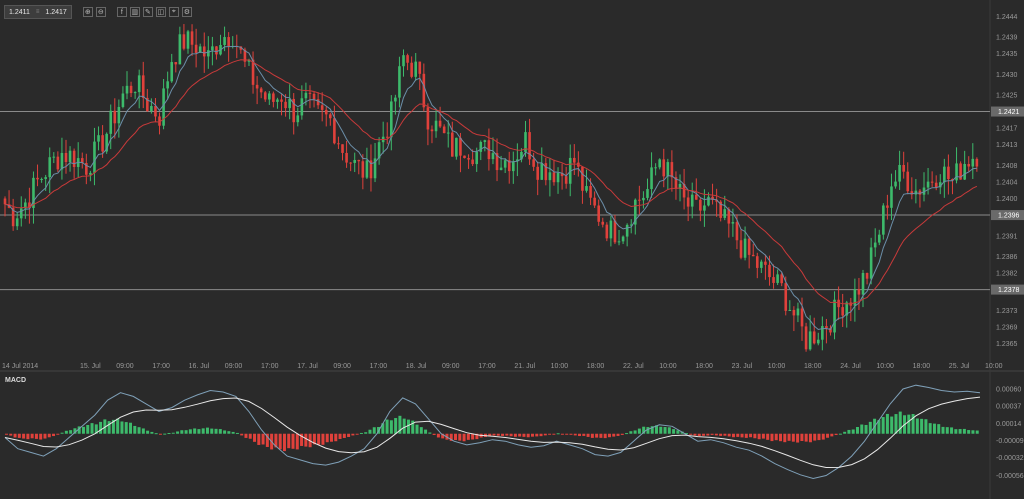  Describe the element at coordinates (1007, 199) in the screenshot. I see `price-tick-label: 1.2400` at that location.